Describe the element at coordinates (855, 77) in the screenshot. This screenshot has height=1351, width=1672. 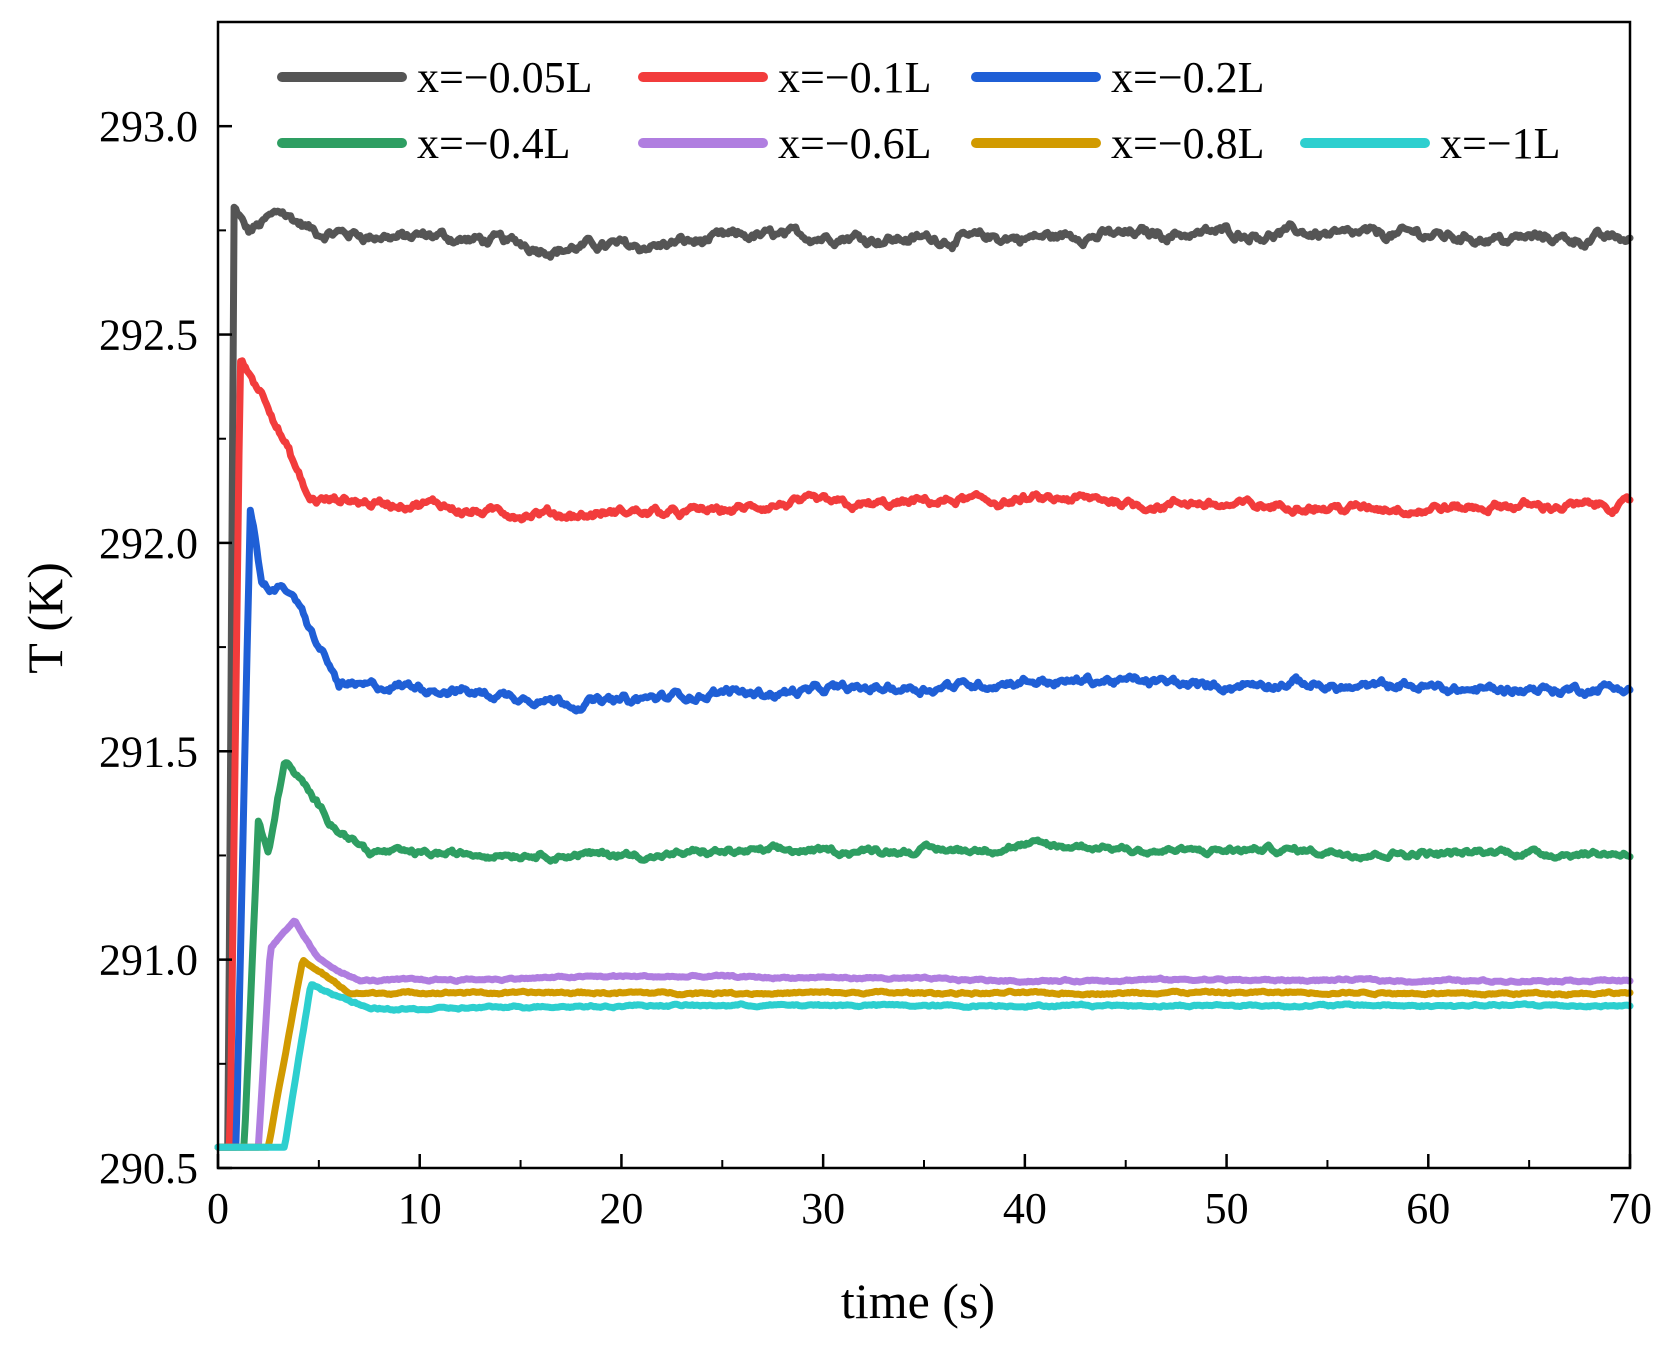
I see `legend-label: x=−0.1L` at that location.